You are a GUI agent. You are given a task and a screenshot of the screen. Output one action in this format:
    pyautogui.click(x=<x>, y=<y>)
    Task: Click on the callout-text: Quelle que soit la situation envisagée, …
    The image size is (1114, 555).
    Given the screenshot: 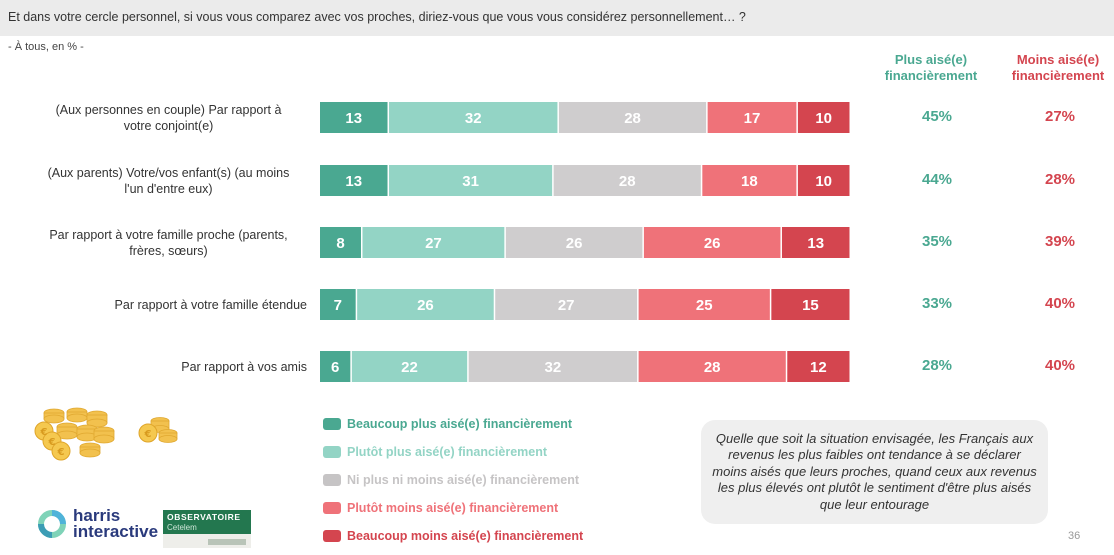 What is the action you would take?
    pyautogui.click(x=874, y=471)
    